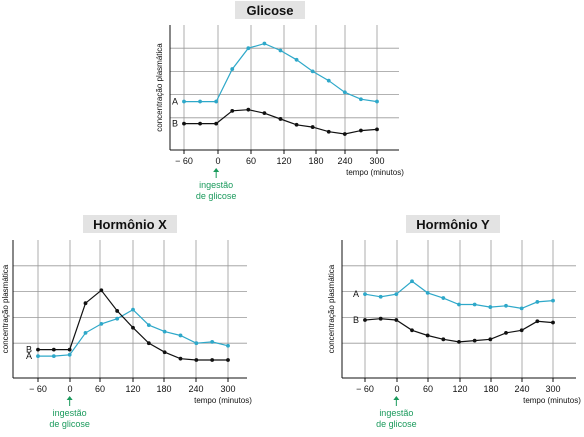 The width and height of the screenshot is (584, 437). I want to click on chart-title: Hormônio Y, so click(453, 224).